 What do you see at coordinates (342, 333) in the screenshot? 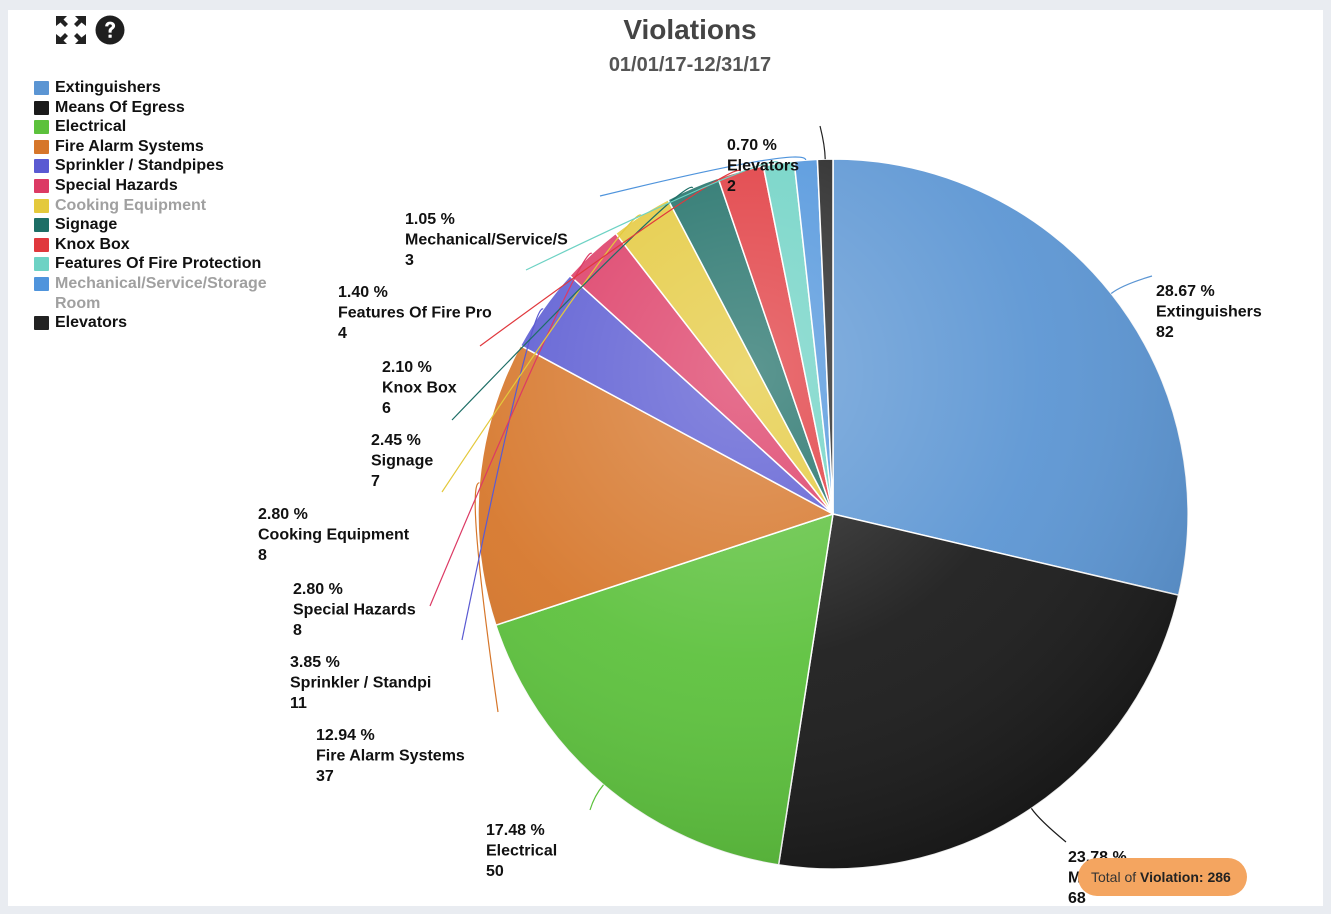
I see `data-label-value: 4` at bounding box center [342, 333].